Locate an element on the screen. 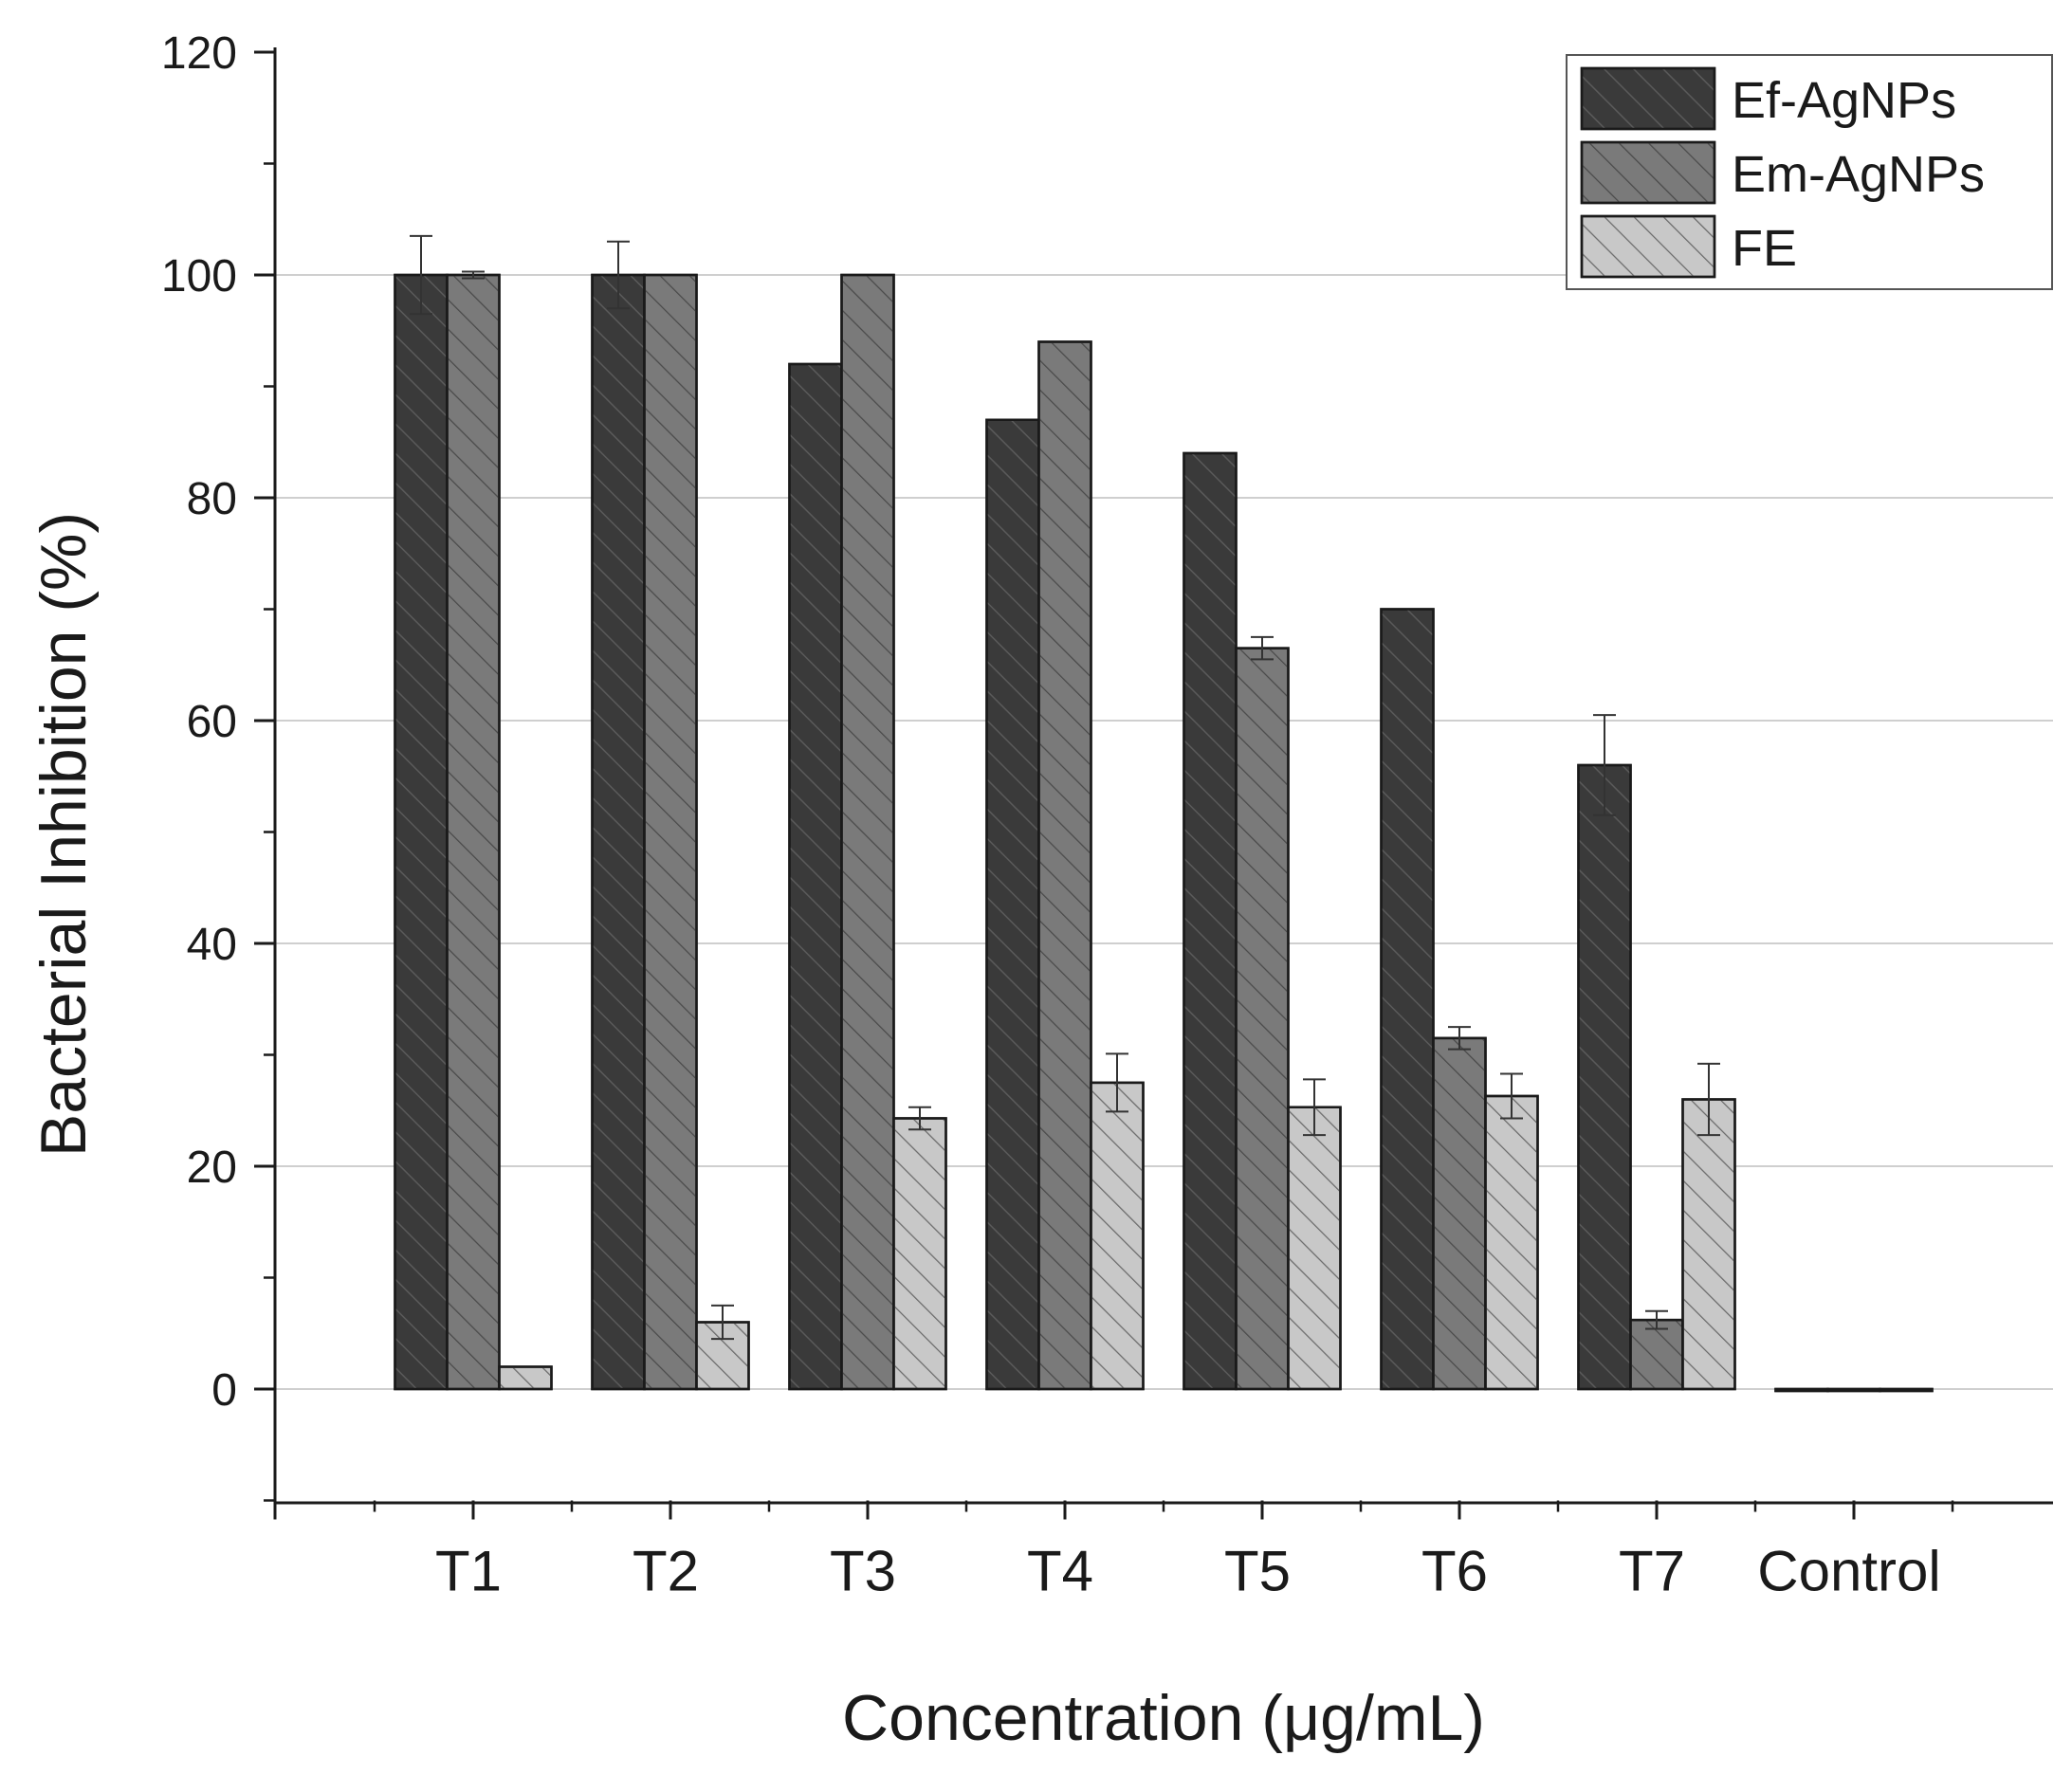 The image size is (2072, 1774). y-tick-label: 80 is located at coordinates (212, 499).